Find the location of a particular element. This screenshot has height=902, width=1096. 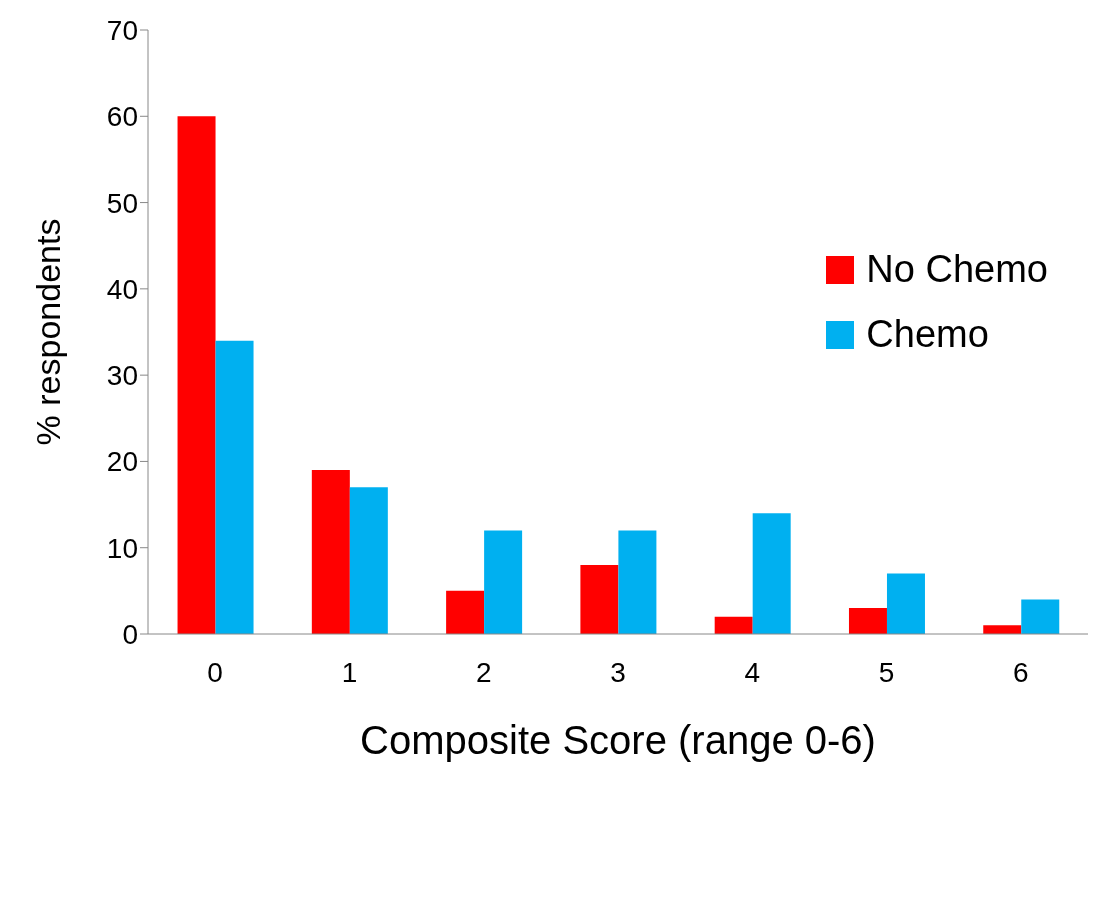

y-tick-label: 20 is located at coordinates (122, 462).